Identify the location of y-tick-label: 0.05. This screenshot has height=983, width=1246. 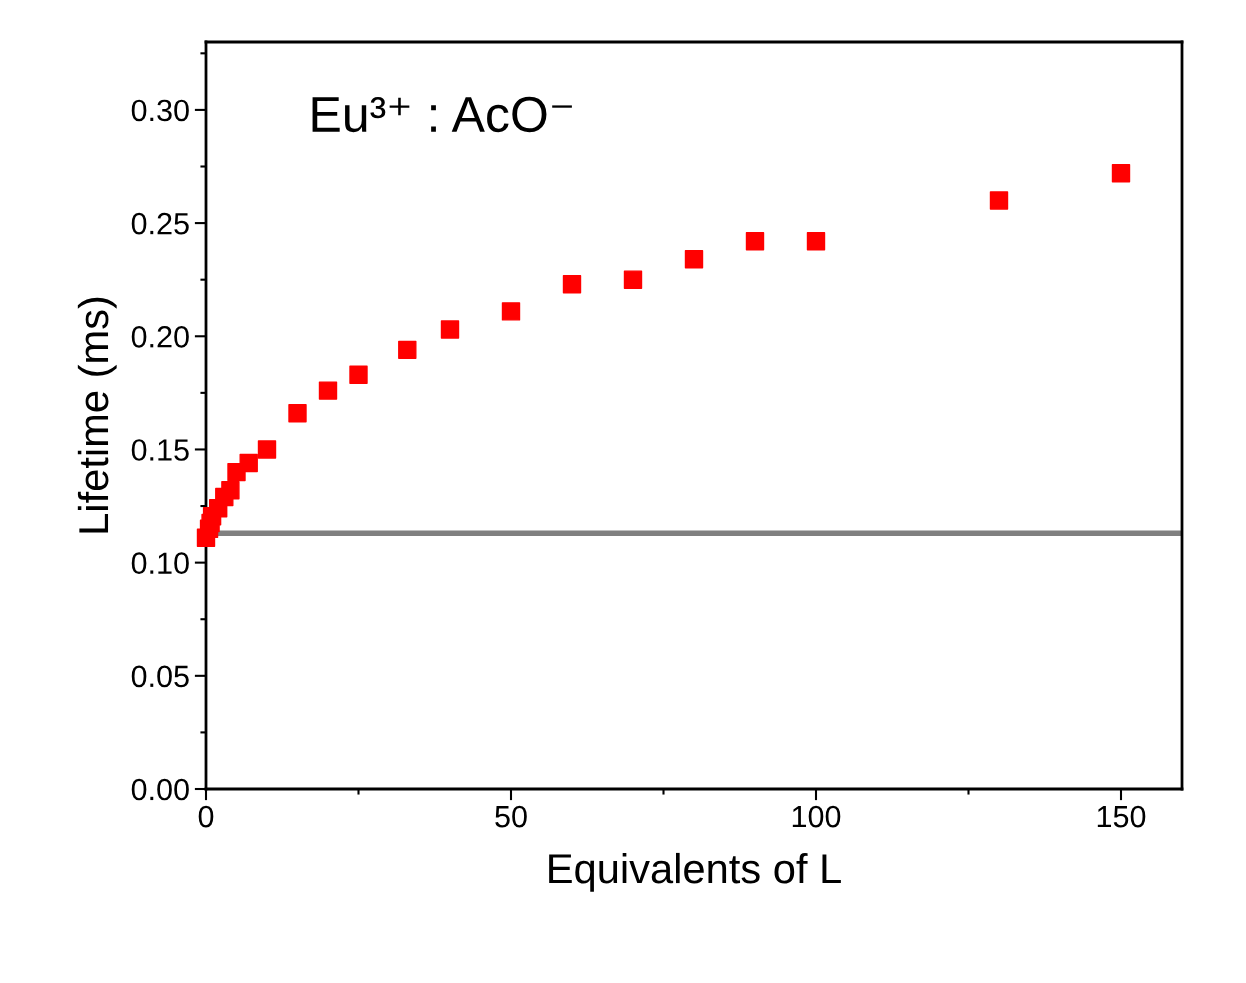
(160, 676).